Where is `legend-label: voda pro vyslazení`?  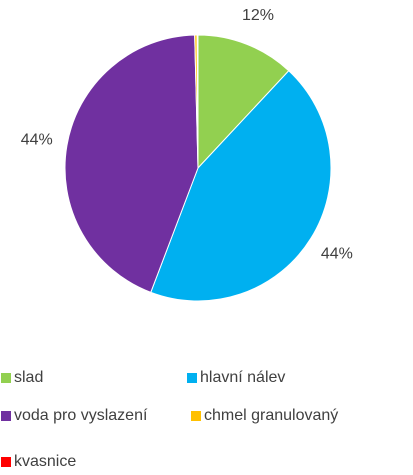
legend-label: voda pro vyslazení is located at coordinates (81, 415).